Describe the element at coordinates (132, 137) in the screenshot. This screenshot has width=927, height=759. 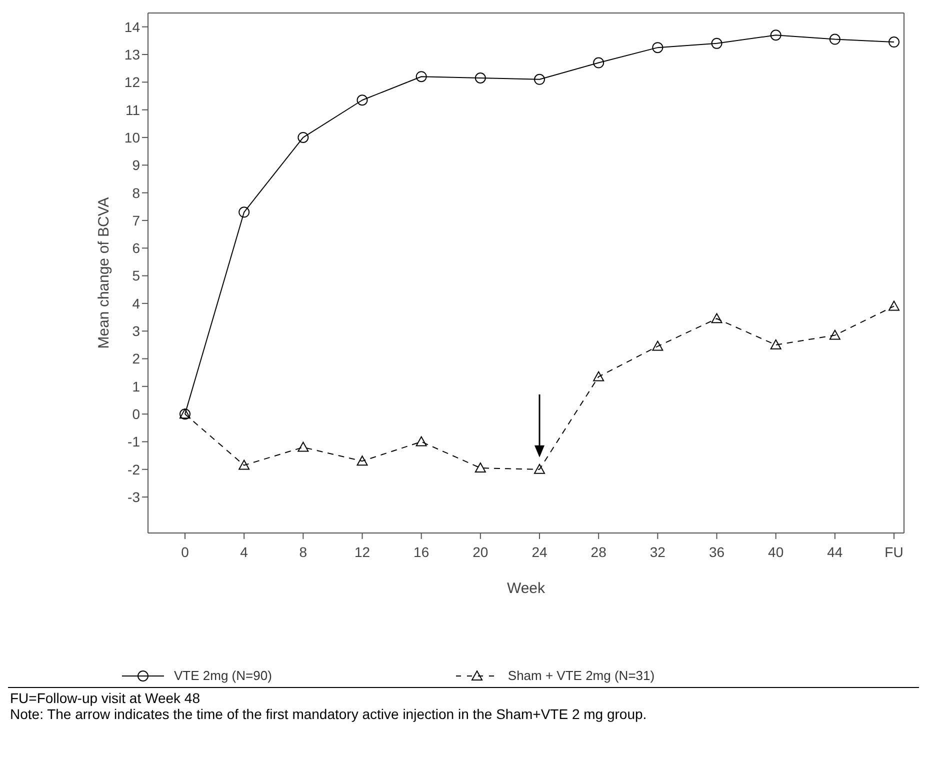
I see `y-tick-label: 10` at that location.